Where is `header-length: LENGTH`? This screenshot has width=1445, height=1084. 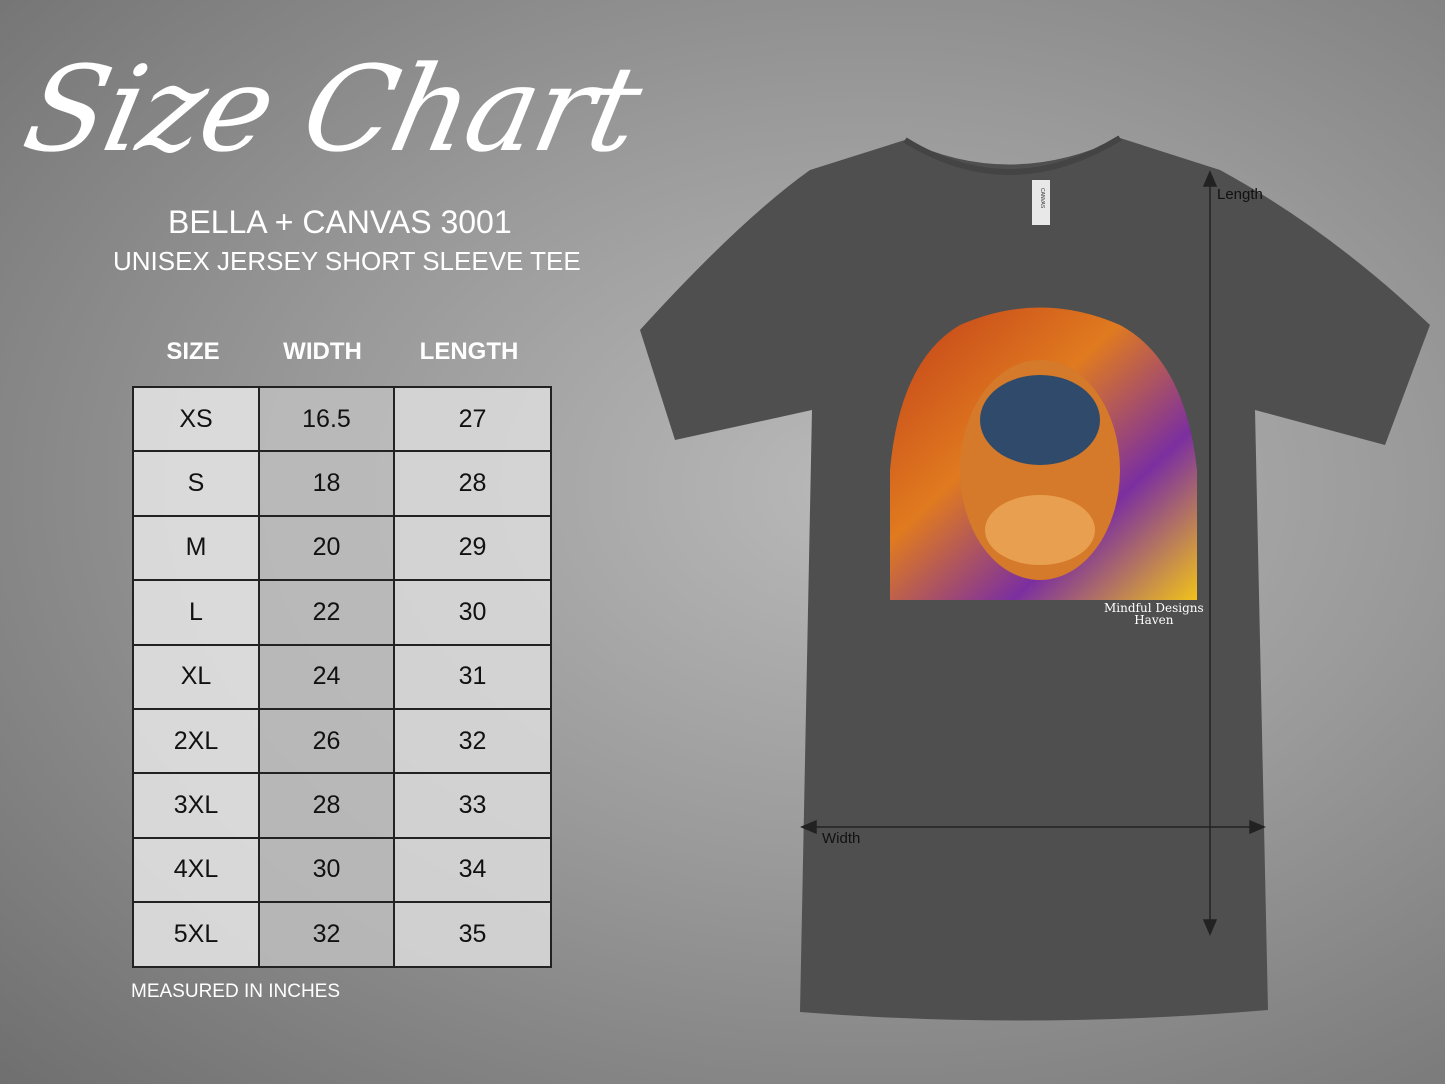
header-length: LENGTH is located at coordinates (469, 351).